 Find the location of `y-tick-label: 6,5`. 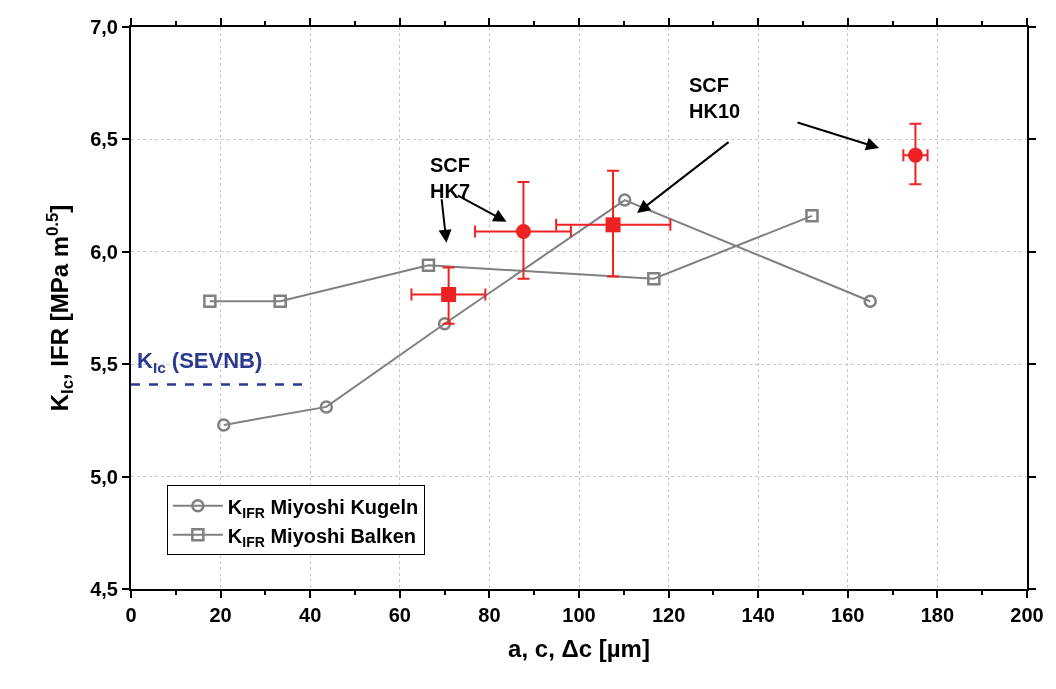

y-tick-label: 6,5 is located at coordinates (104, 139).